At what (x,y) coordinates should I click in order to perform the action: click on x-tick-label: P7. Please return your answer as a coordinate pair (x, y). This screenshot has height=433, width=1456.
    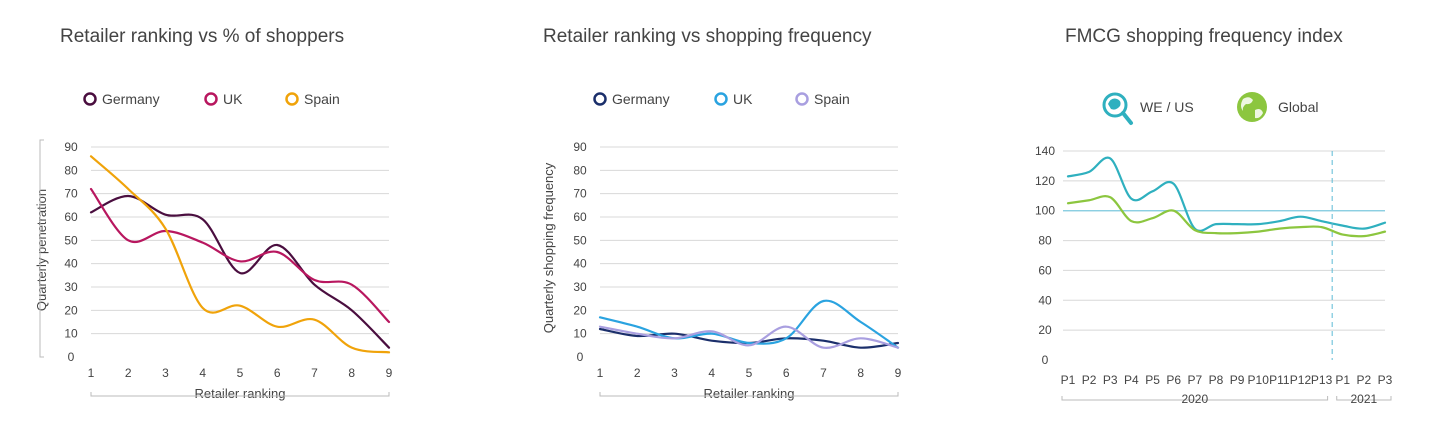
    Looking at the image, I should click on (1194, 380).